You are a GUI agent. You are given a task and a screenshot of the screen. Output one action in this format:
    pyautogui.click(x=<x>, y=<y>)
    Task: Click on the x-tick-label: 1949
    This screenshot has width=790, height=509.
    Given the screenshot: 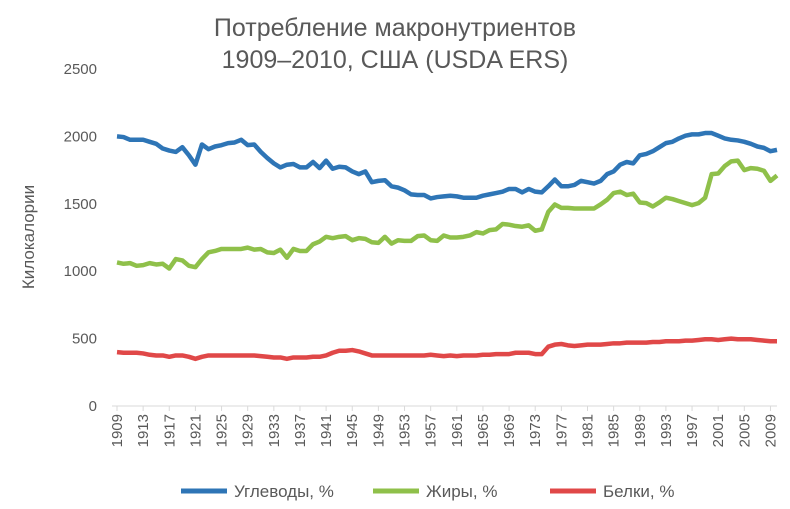 What is the action you would take?
    pyautogui.click(x=378, y=430)
    